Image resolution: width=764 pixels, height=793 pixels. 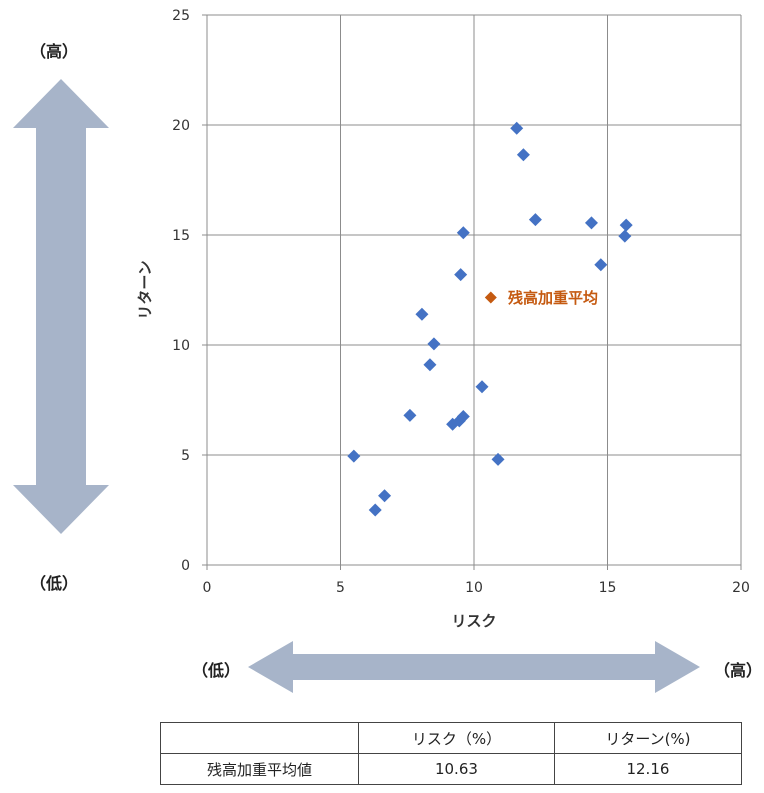 I want to click on vertical-double-arrow, so click(x=61, y=306).